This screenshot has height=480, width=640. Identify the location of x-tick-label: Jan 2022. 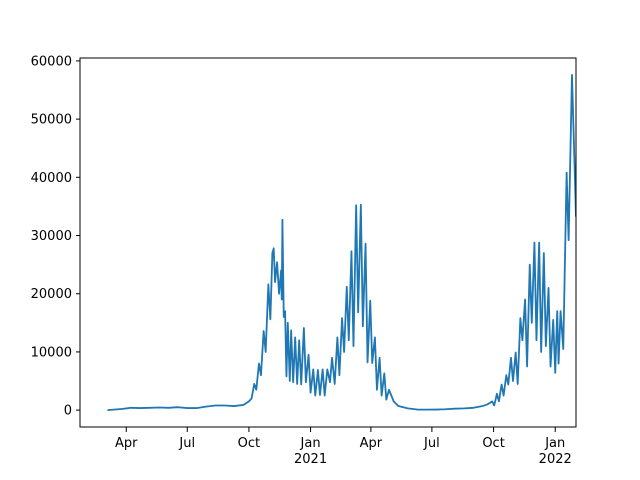
(555, 451).